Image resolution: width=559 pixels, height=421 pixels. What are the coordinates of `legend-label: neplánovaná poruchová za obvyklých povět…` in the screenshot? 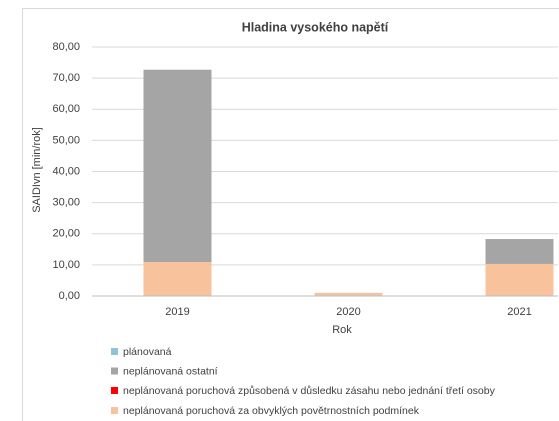 It's located at (271, 411).